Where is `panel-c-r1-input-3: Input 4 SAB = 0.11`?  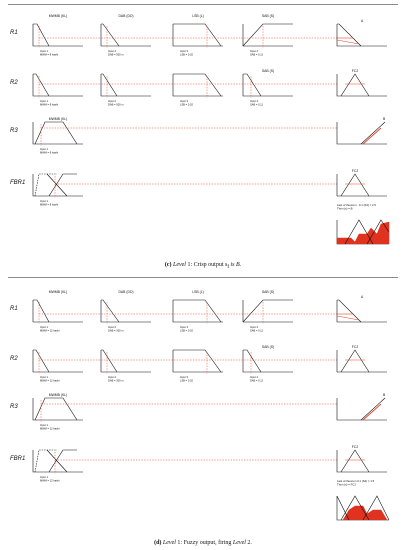 panel-c-r1-input-3: Input 4 SAB = 0.11 is located at coordinates (257, 52).